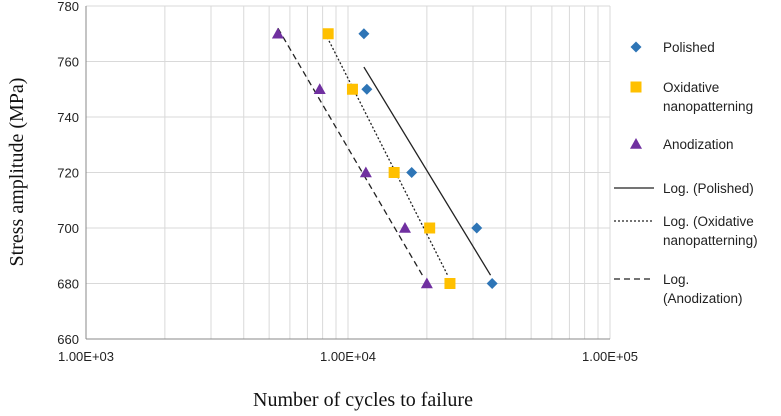  I want to click on y-tick-label: 720, so click(68, 173).